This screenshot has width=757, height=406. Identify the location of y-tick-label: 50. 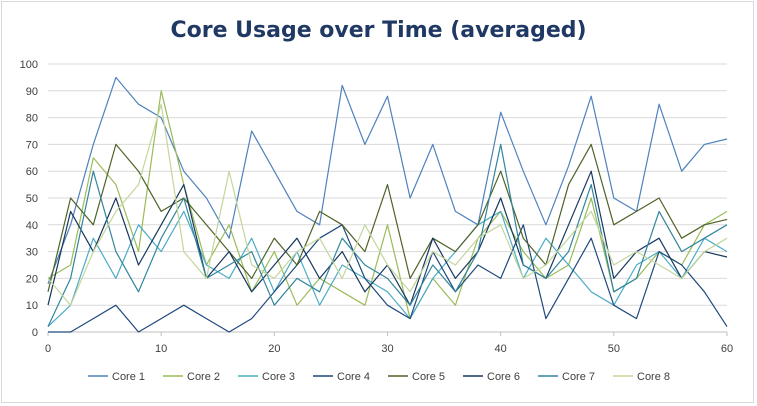
(32, 199).